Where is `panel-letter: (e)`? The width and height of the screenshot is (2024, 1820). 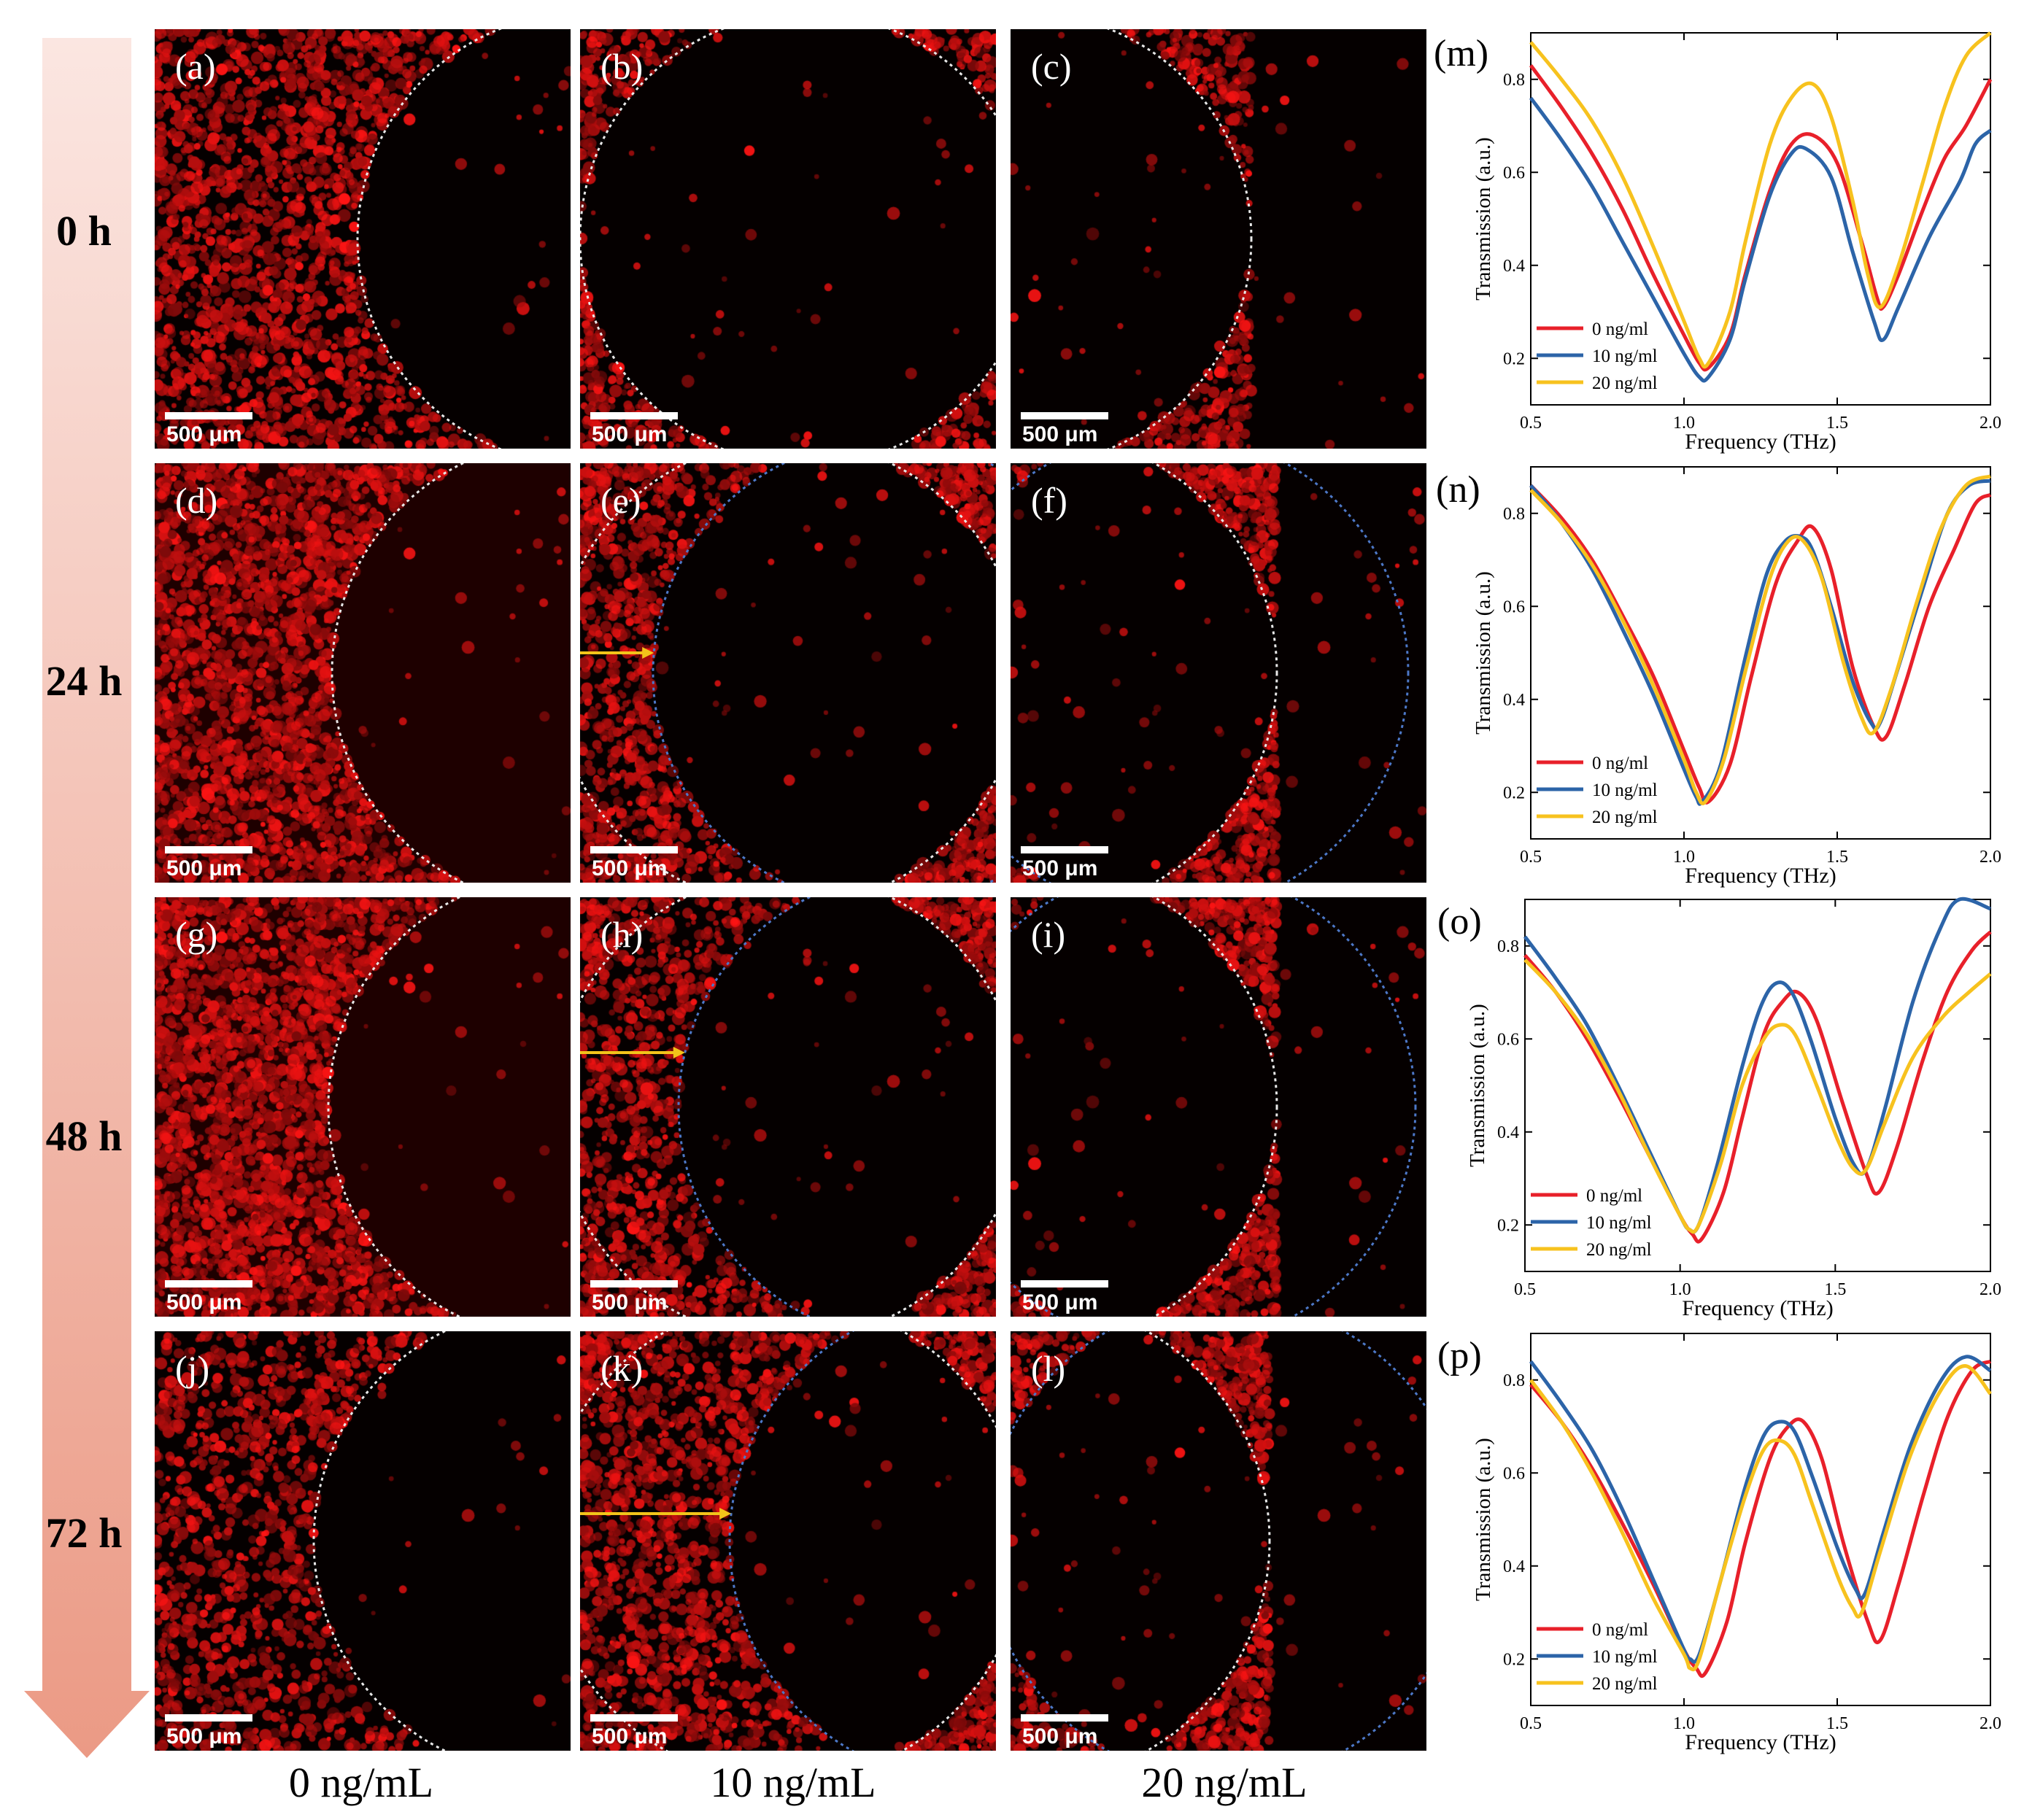
panel-letter: (e) is located at coordinates (620, 500).